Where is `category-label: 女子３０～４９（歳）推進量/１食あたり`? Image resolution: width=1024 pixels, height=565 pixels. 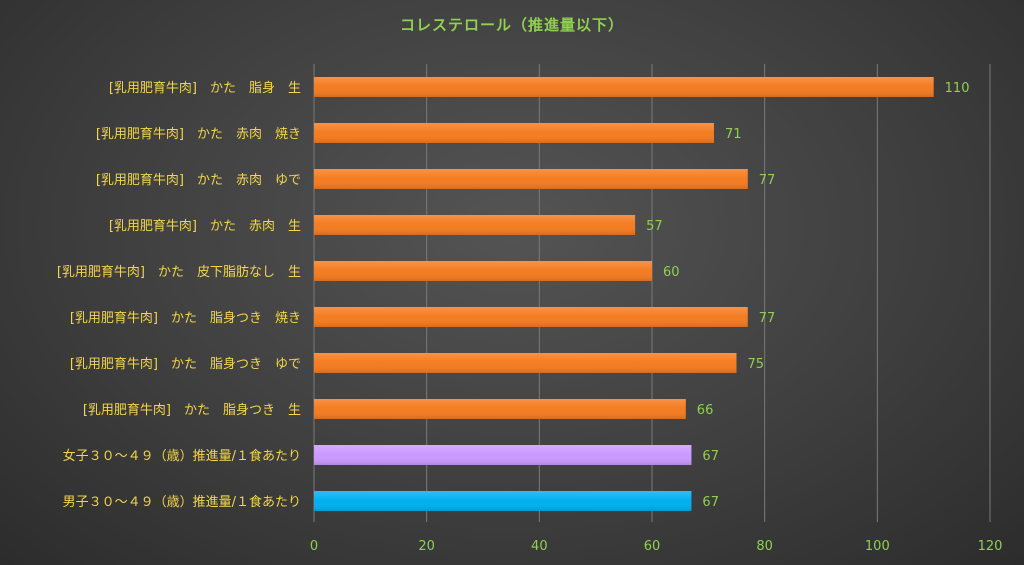 category-label: 女子３０～４９（歳）推進量/１食あたり is located at coordinates (182, 456).